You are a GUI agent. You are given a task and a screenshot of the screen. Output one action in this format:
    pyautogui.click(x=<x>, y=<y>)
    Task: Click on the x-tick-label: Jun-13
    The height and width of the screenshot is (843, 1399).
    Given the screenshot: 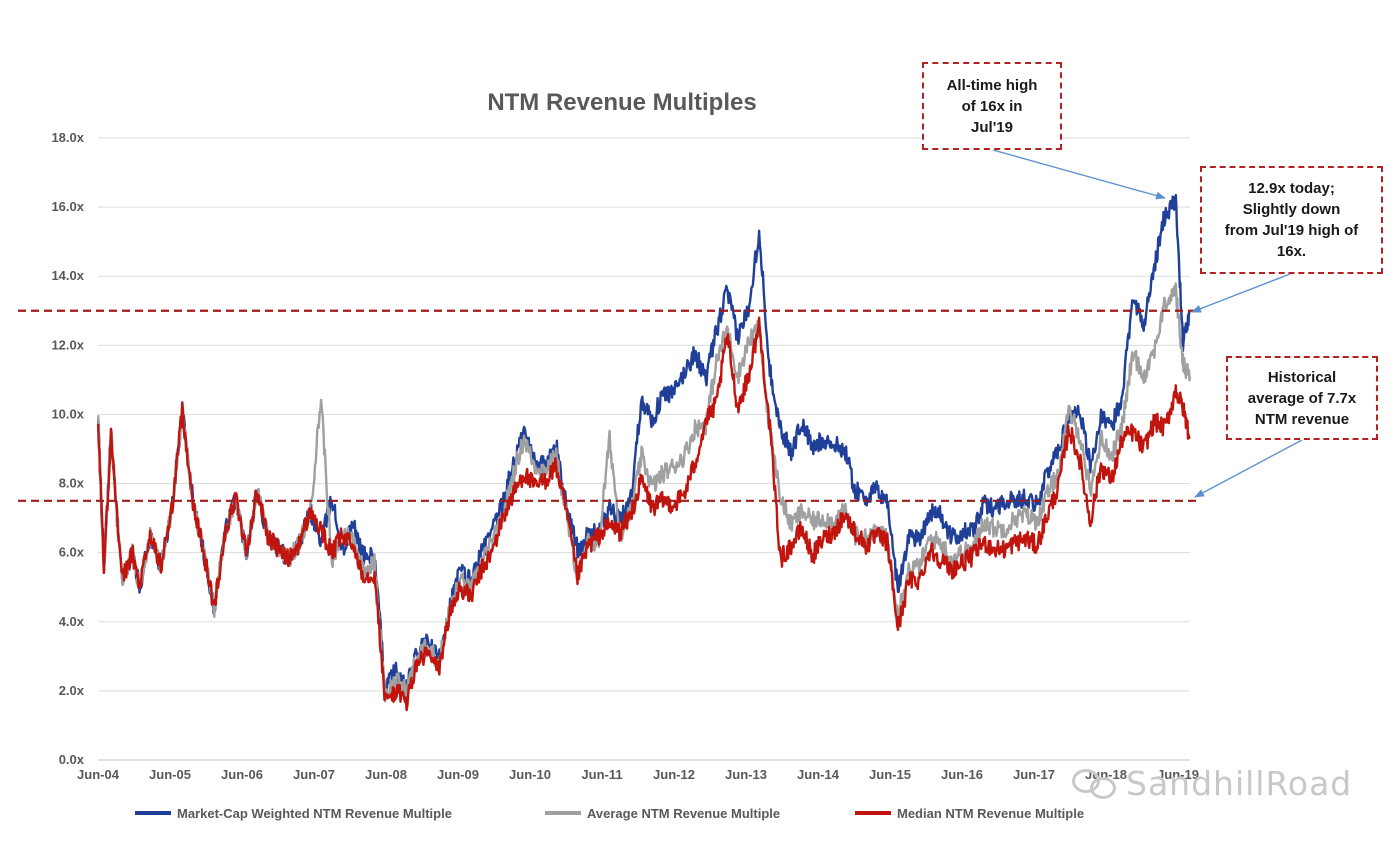 What is the action you would take?
    pyautogui.click(x=746, y=774)
    